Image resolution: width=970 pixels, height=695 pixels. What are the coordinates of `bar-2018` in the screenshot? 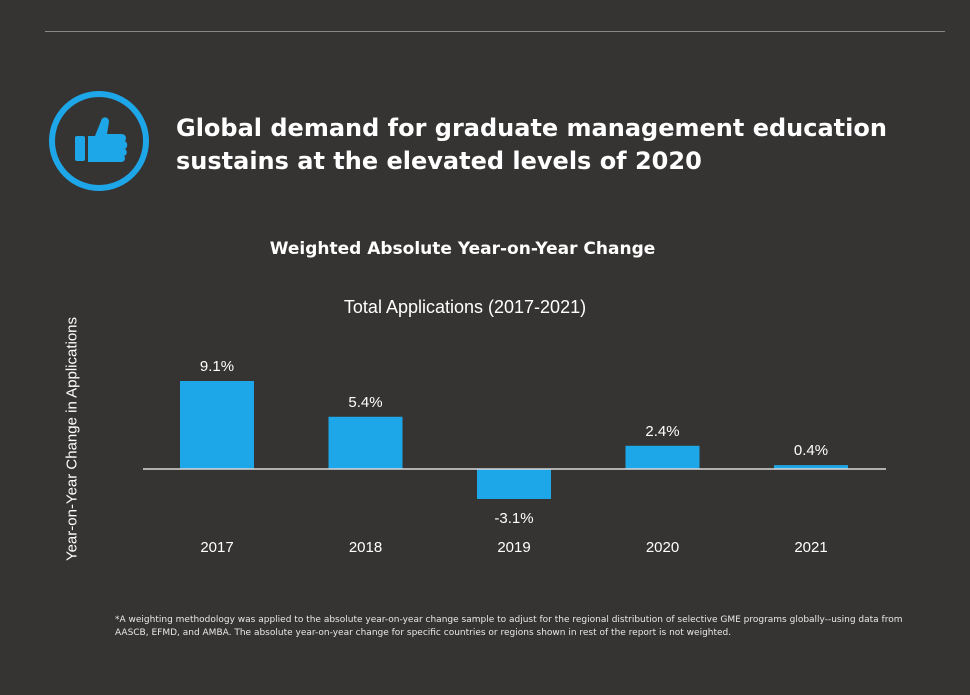 It's located at (365, 442).